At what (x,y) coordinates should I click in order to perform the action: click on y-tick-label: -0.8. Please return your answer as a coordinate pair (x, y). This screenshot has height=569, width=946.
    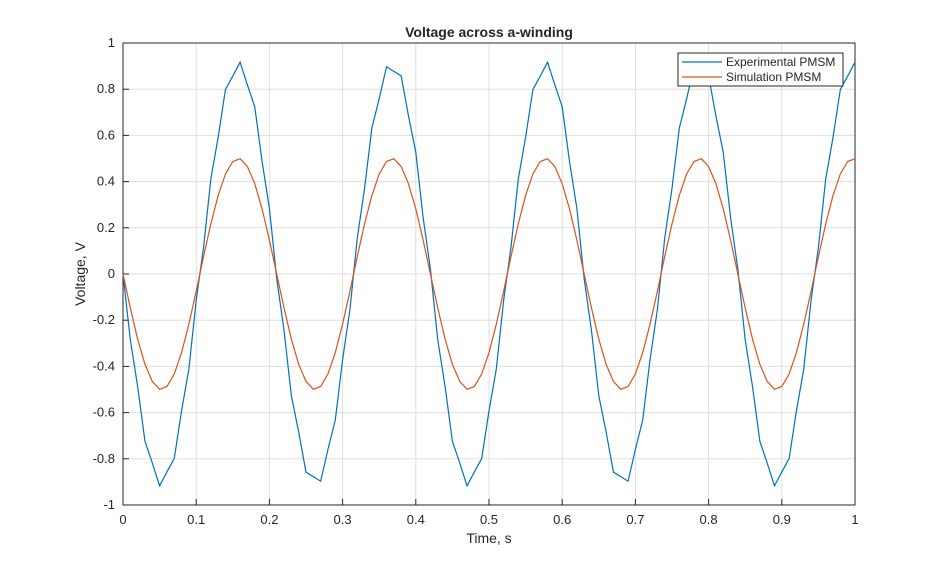
    Looking at the image, I should click on (104, 458).